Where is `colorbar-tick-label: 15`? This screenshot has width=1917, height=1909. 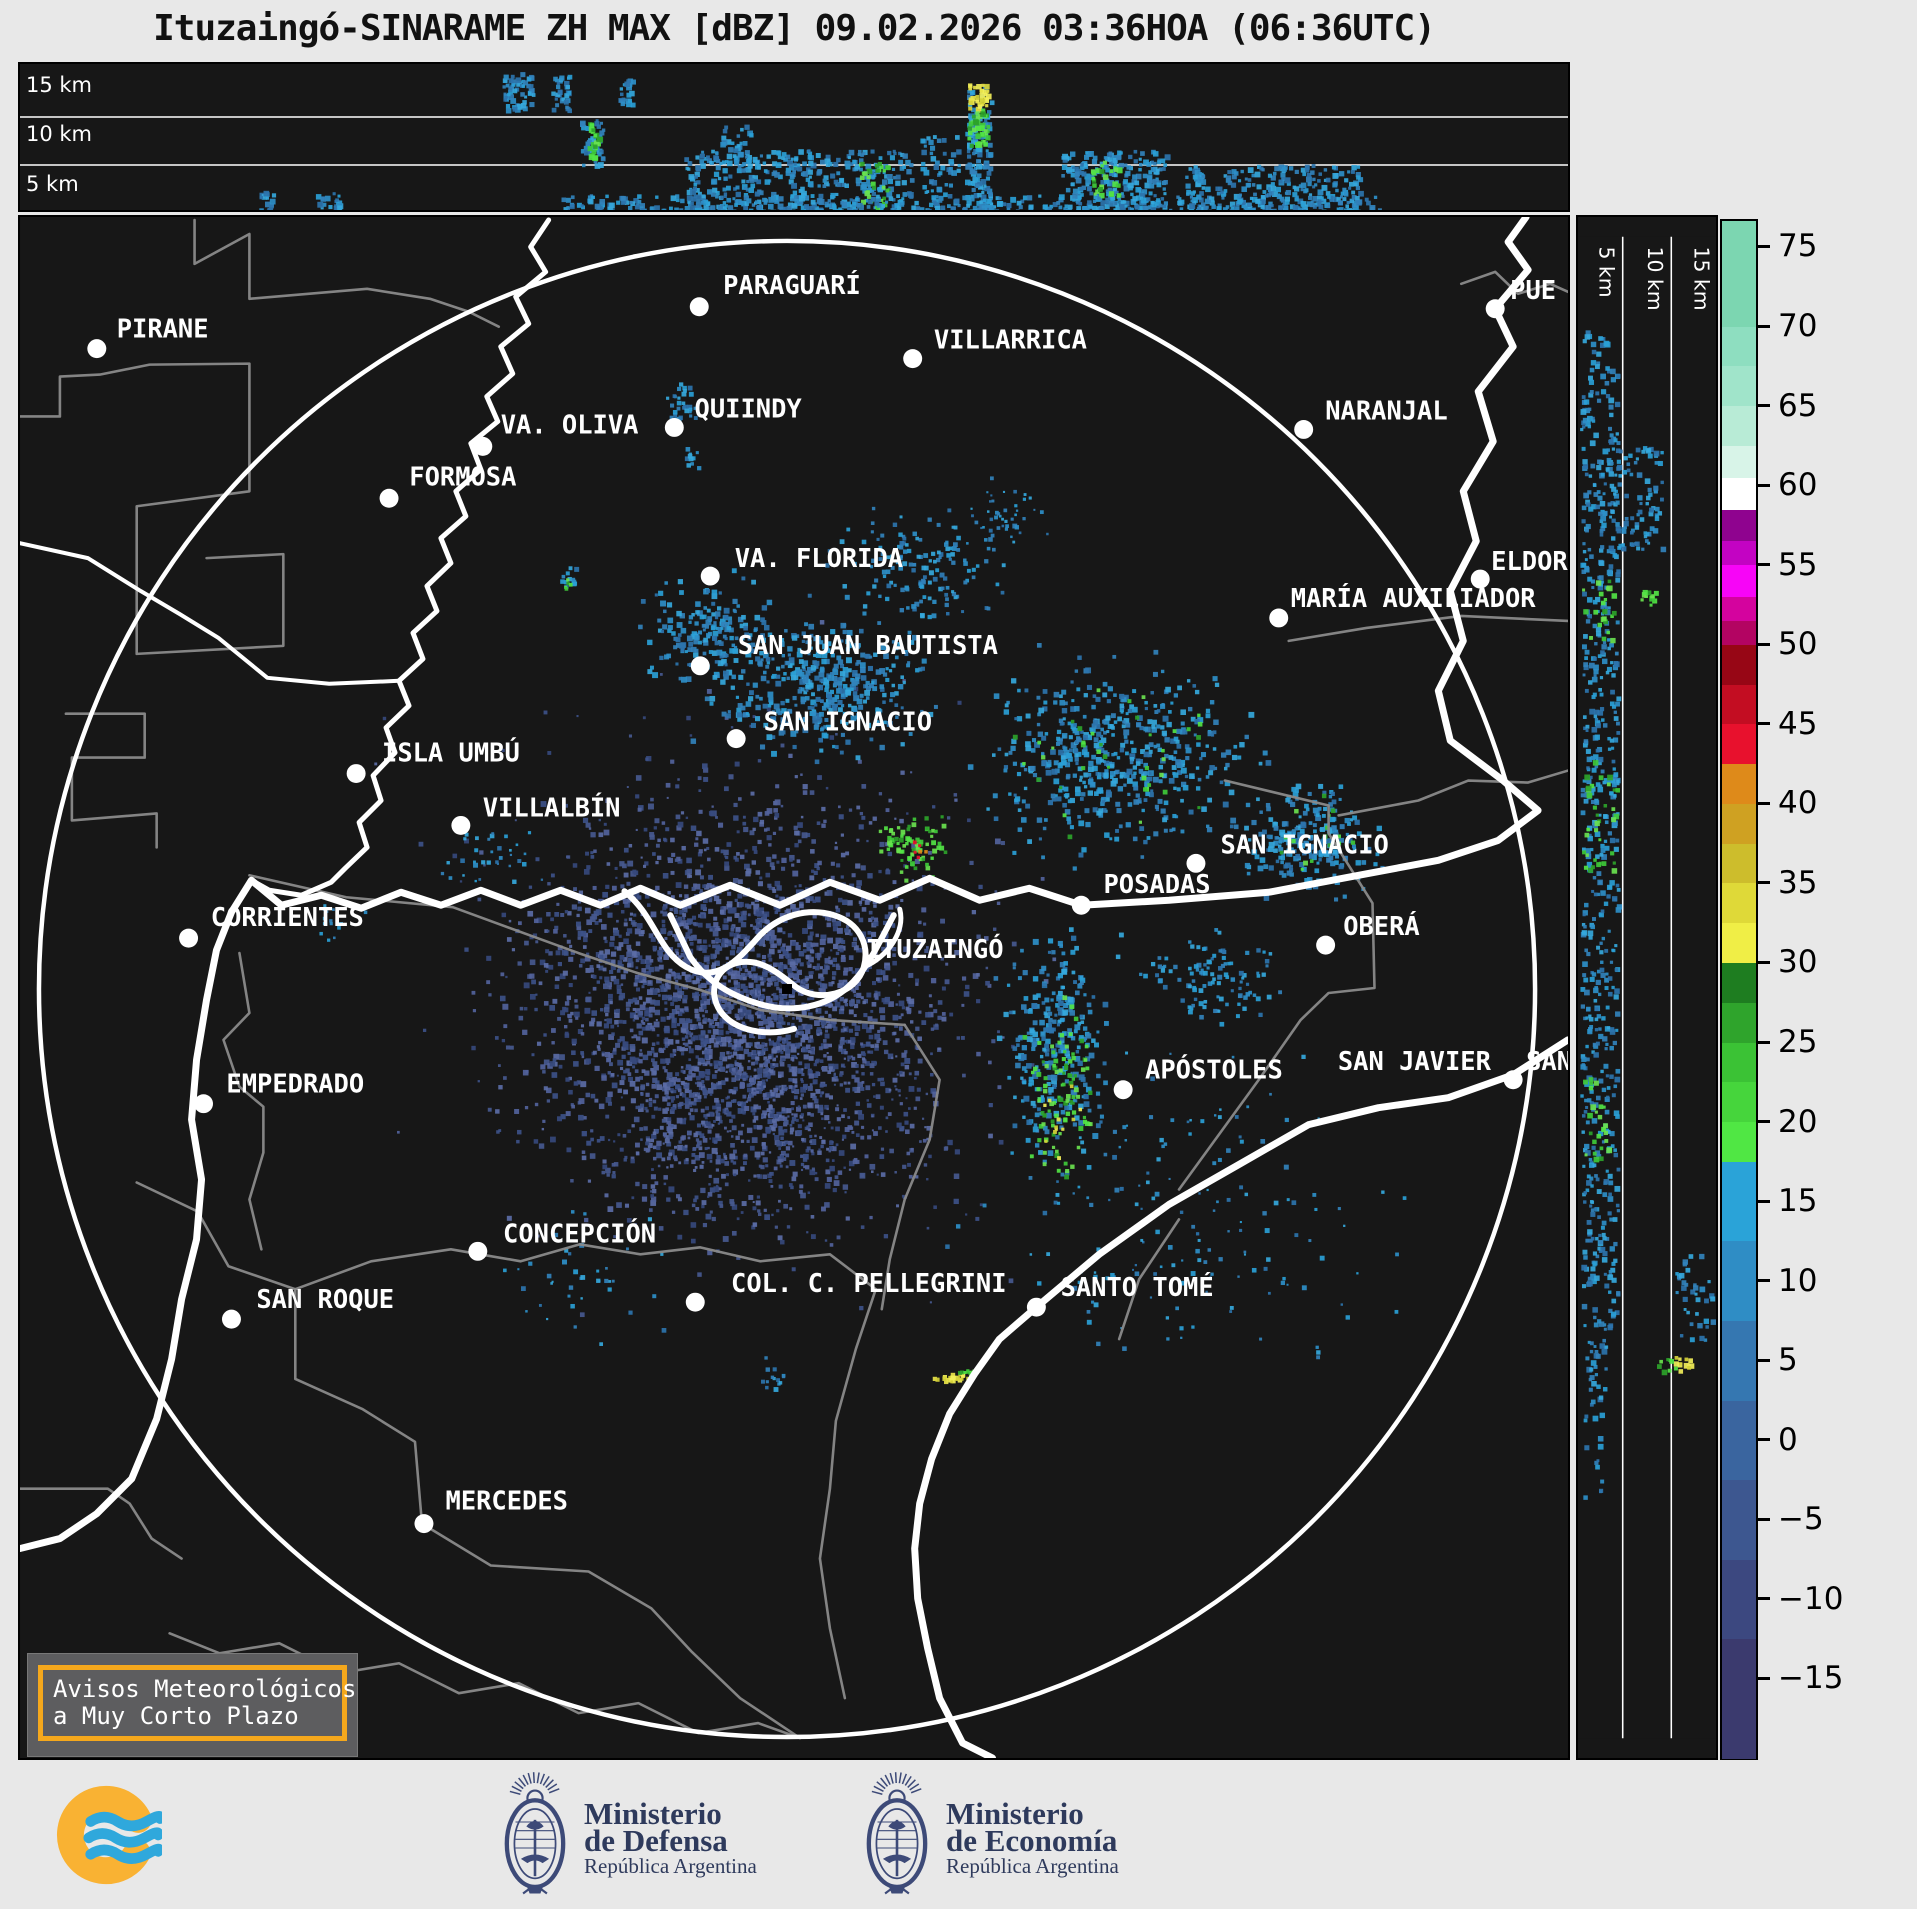
colorbar-tick-label: 15 is located at coordinates (1798, 1201).